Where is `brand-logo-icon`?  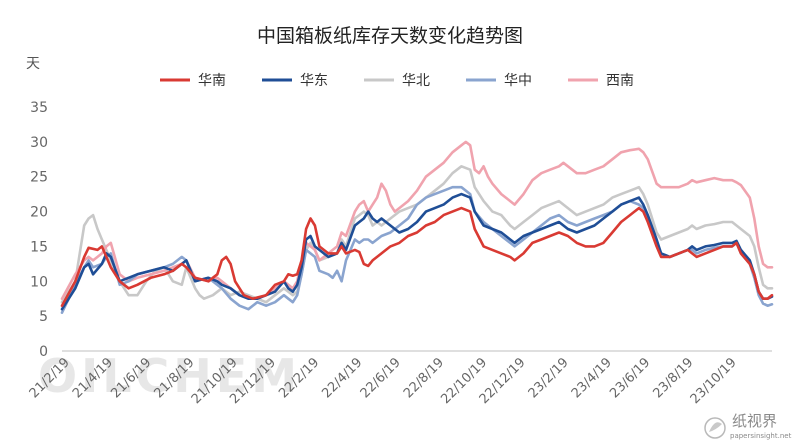 brand-logo-icon is located at coordinates (715, 428).